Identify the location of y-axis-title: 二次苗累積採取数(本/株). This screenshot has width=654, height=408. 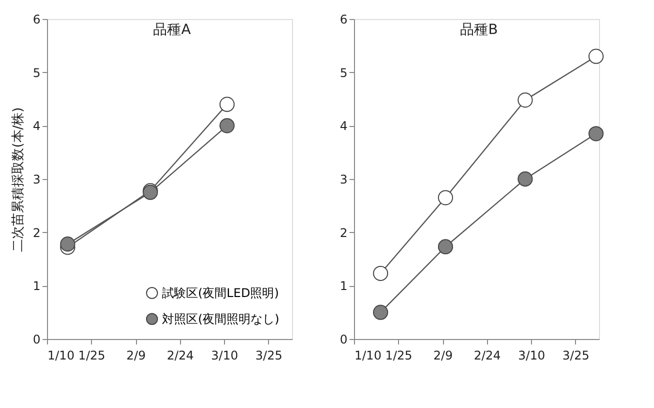
(18, 179).